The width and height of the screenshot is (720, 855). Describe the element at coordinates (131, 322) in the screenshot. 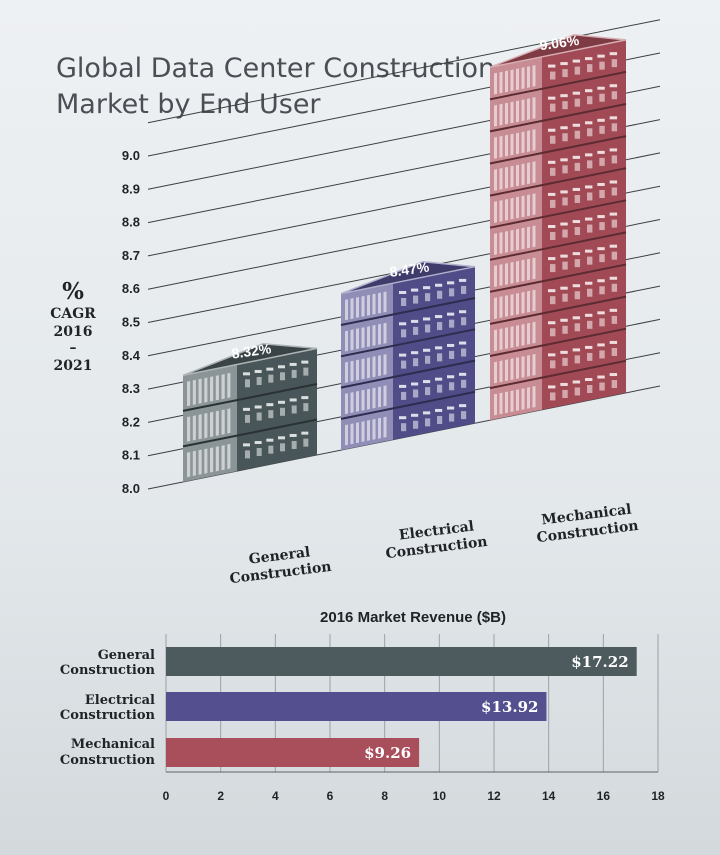

I see `y-axis-ticks: 8.0 8.1 8.2 8.3 8.4 8.5 8.6 8.7 8.8 8.9 9.0` at that location.